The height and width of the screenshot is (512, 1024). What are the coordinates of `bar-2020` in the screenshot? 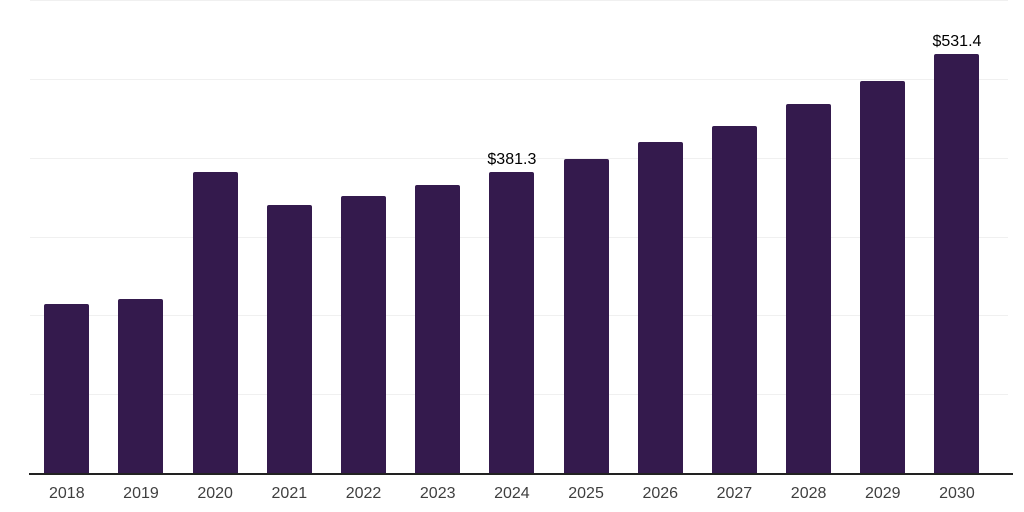 It's located at (215, 322).